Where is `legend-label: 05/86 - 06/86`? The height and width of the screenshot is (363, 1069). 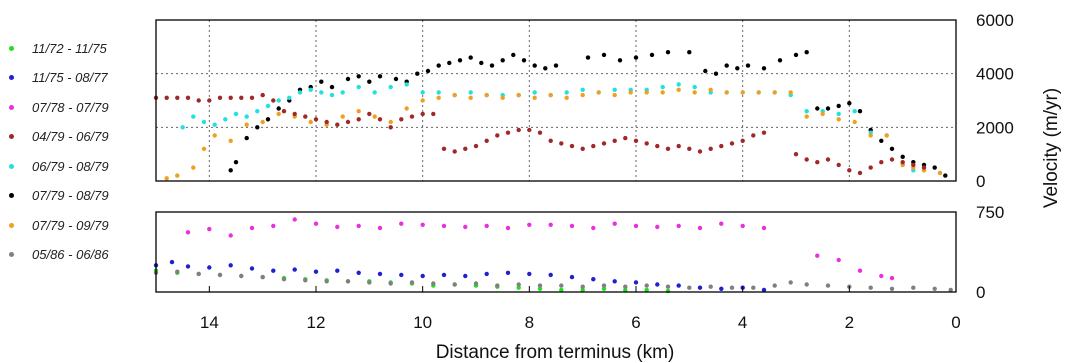
legend-label: 05/86 - 06/86 is located at coordinates (70, 254).